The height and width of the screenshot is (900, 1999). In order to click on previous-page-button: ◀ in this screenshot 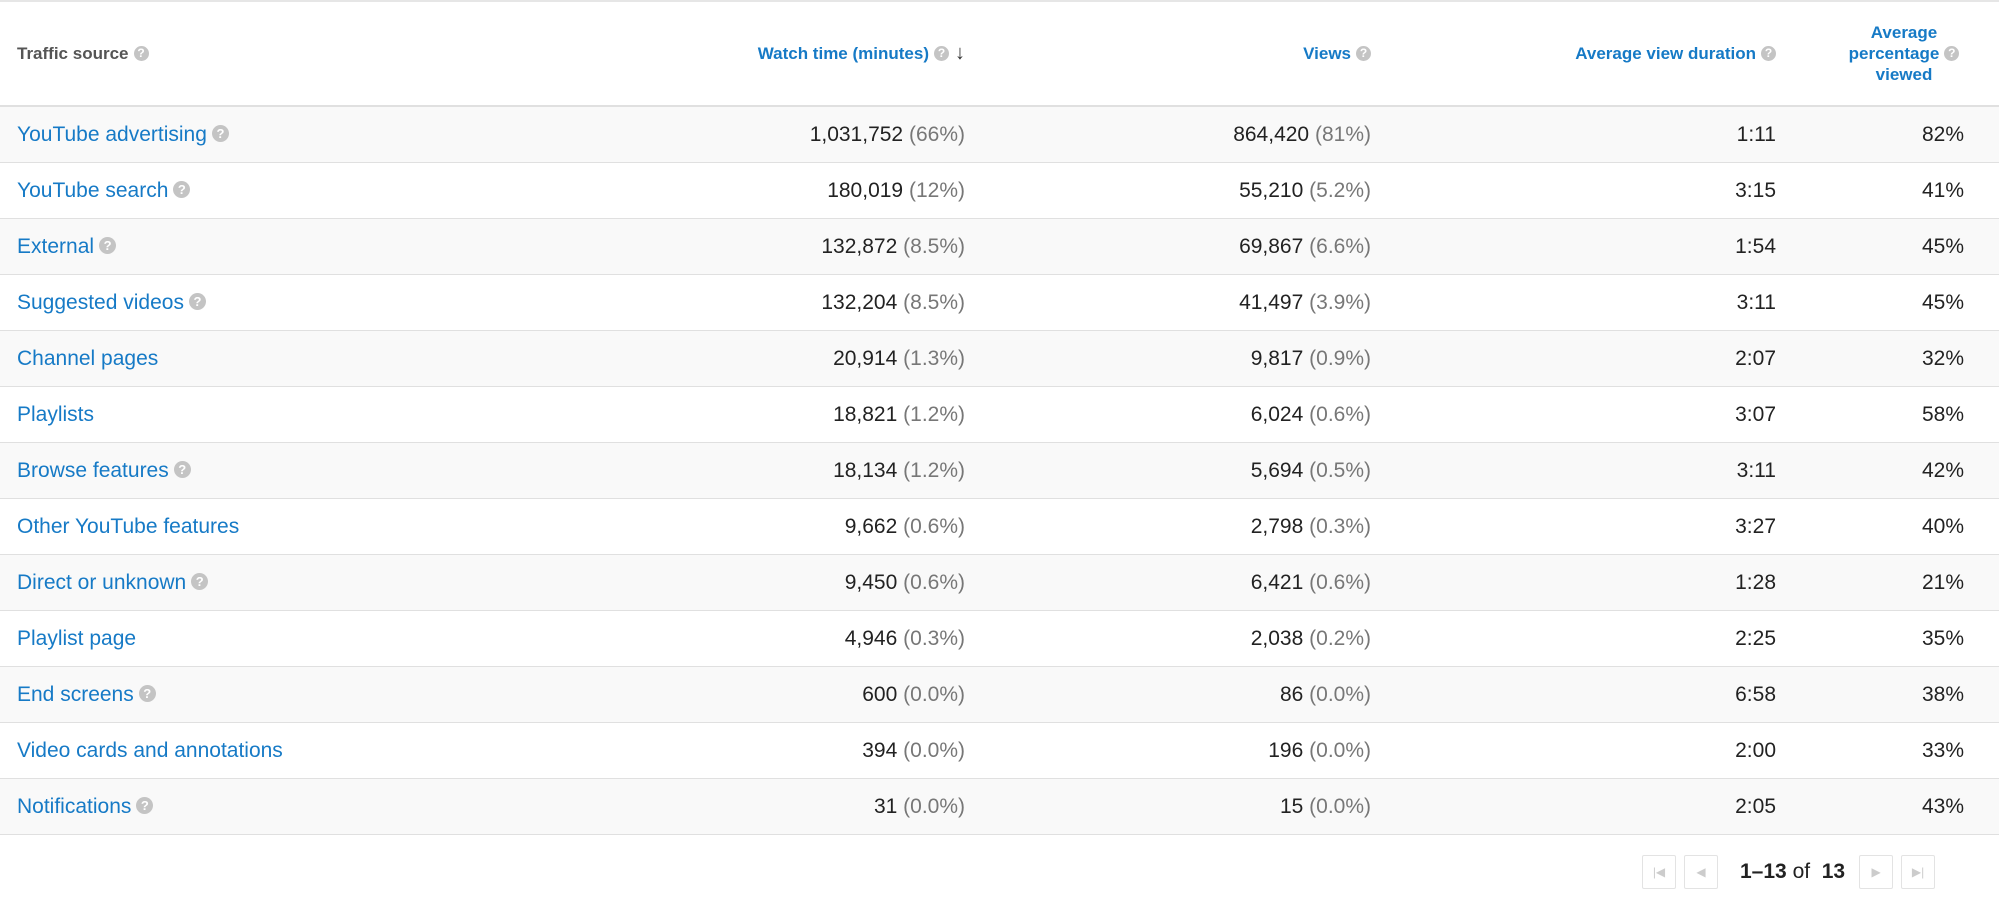, I will do `click(1701, 872)`.